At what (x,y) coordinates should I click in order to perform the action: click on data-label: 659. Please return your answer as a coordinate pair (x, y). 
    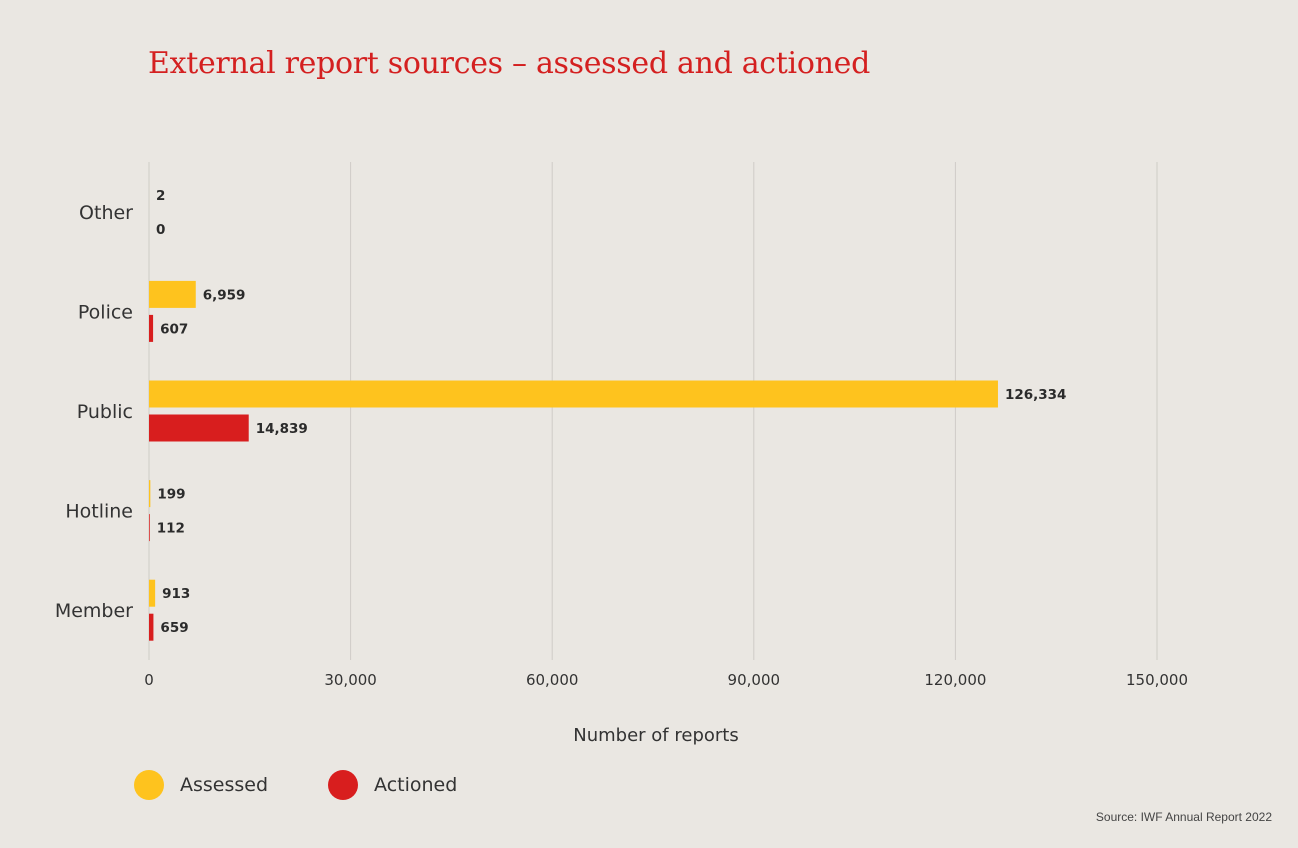
    Looking at the image, I should click on (174, 628).